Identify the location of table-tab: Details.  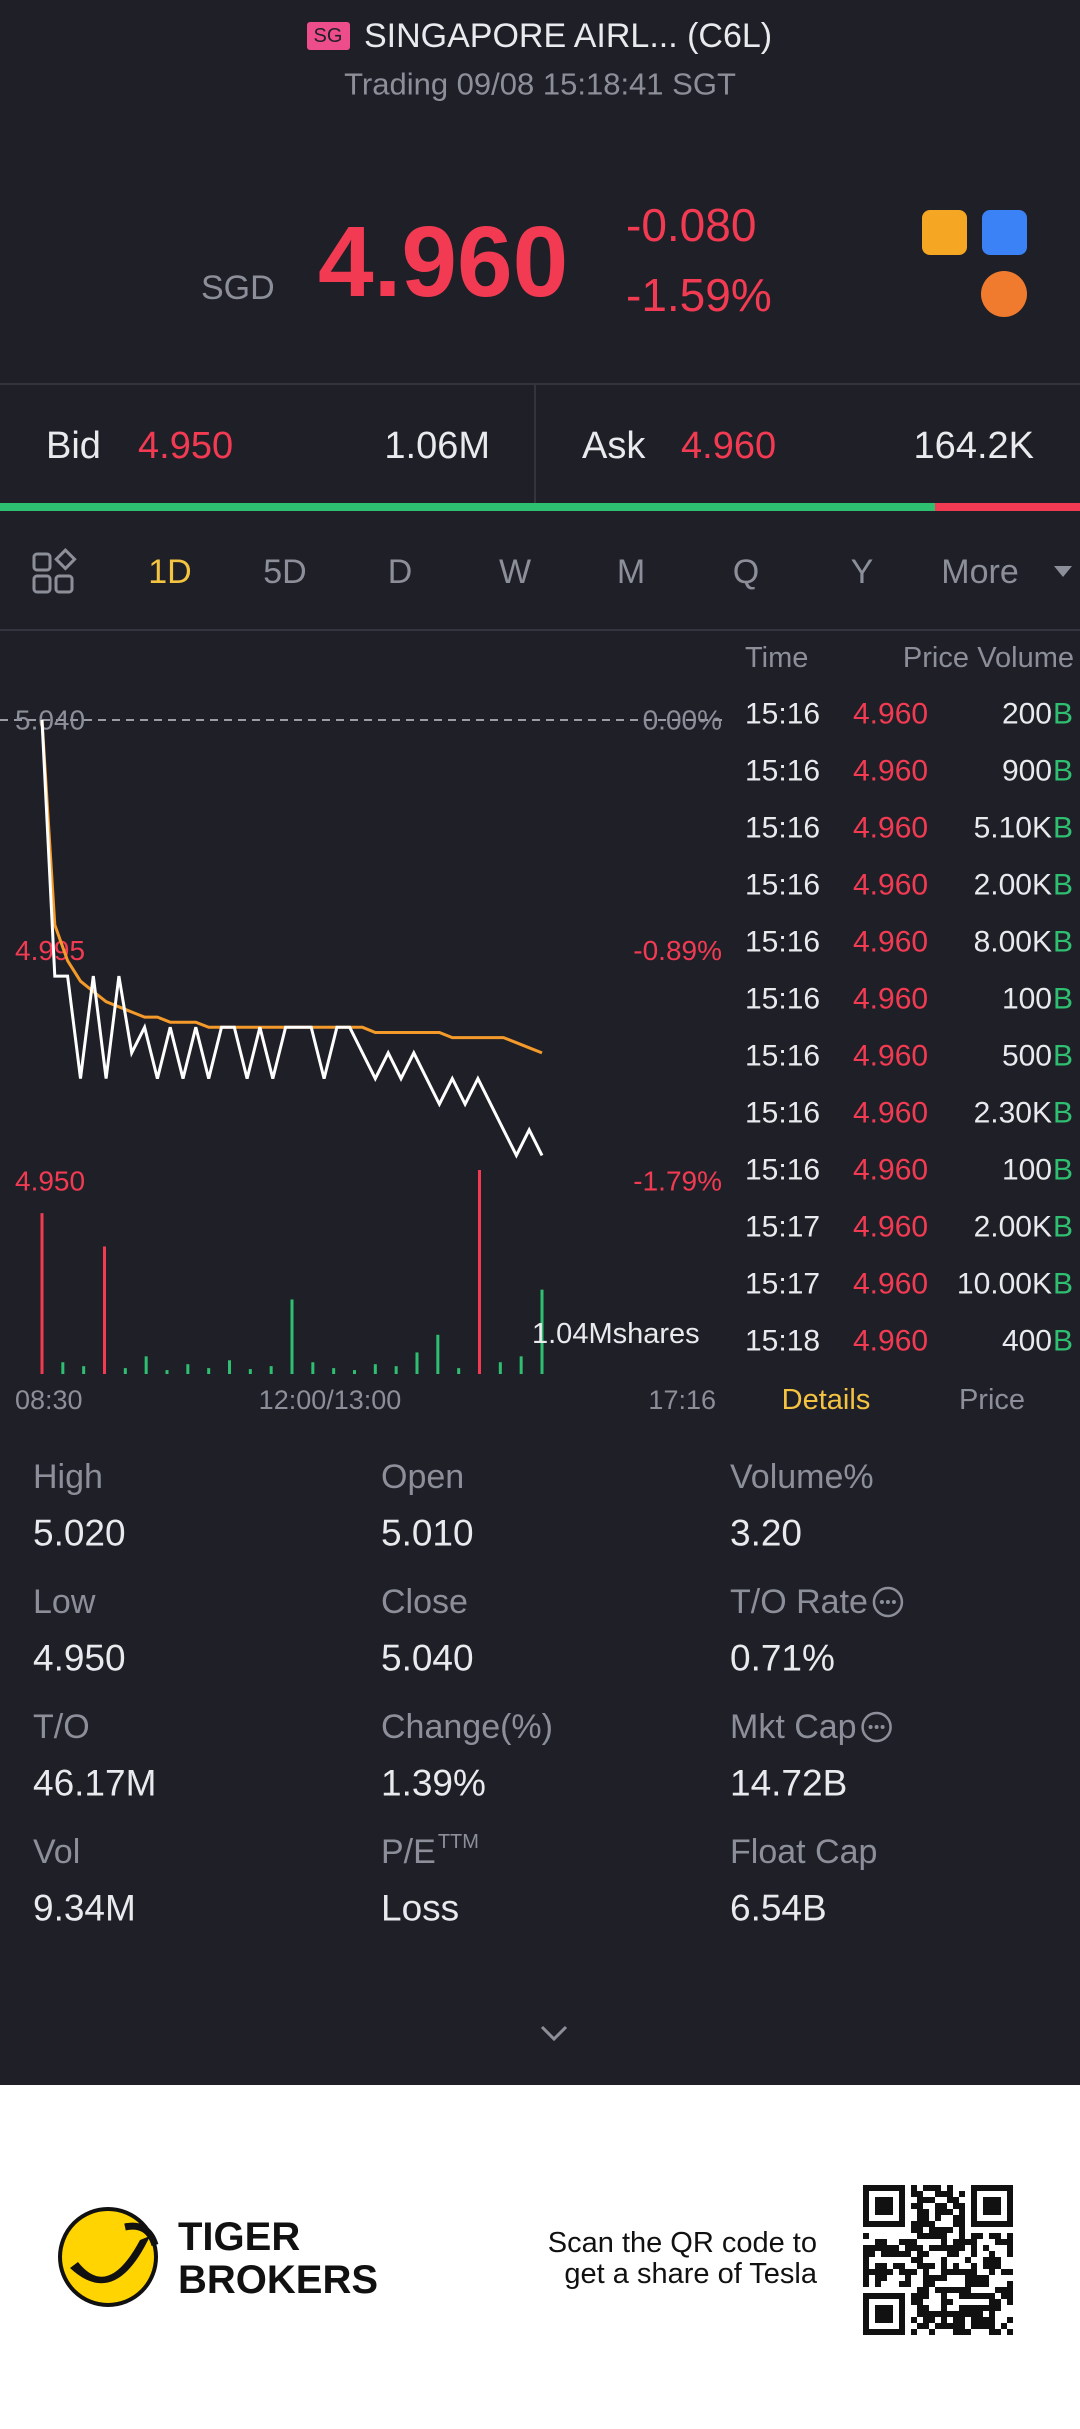
(826, 1400).